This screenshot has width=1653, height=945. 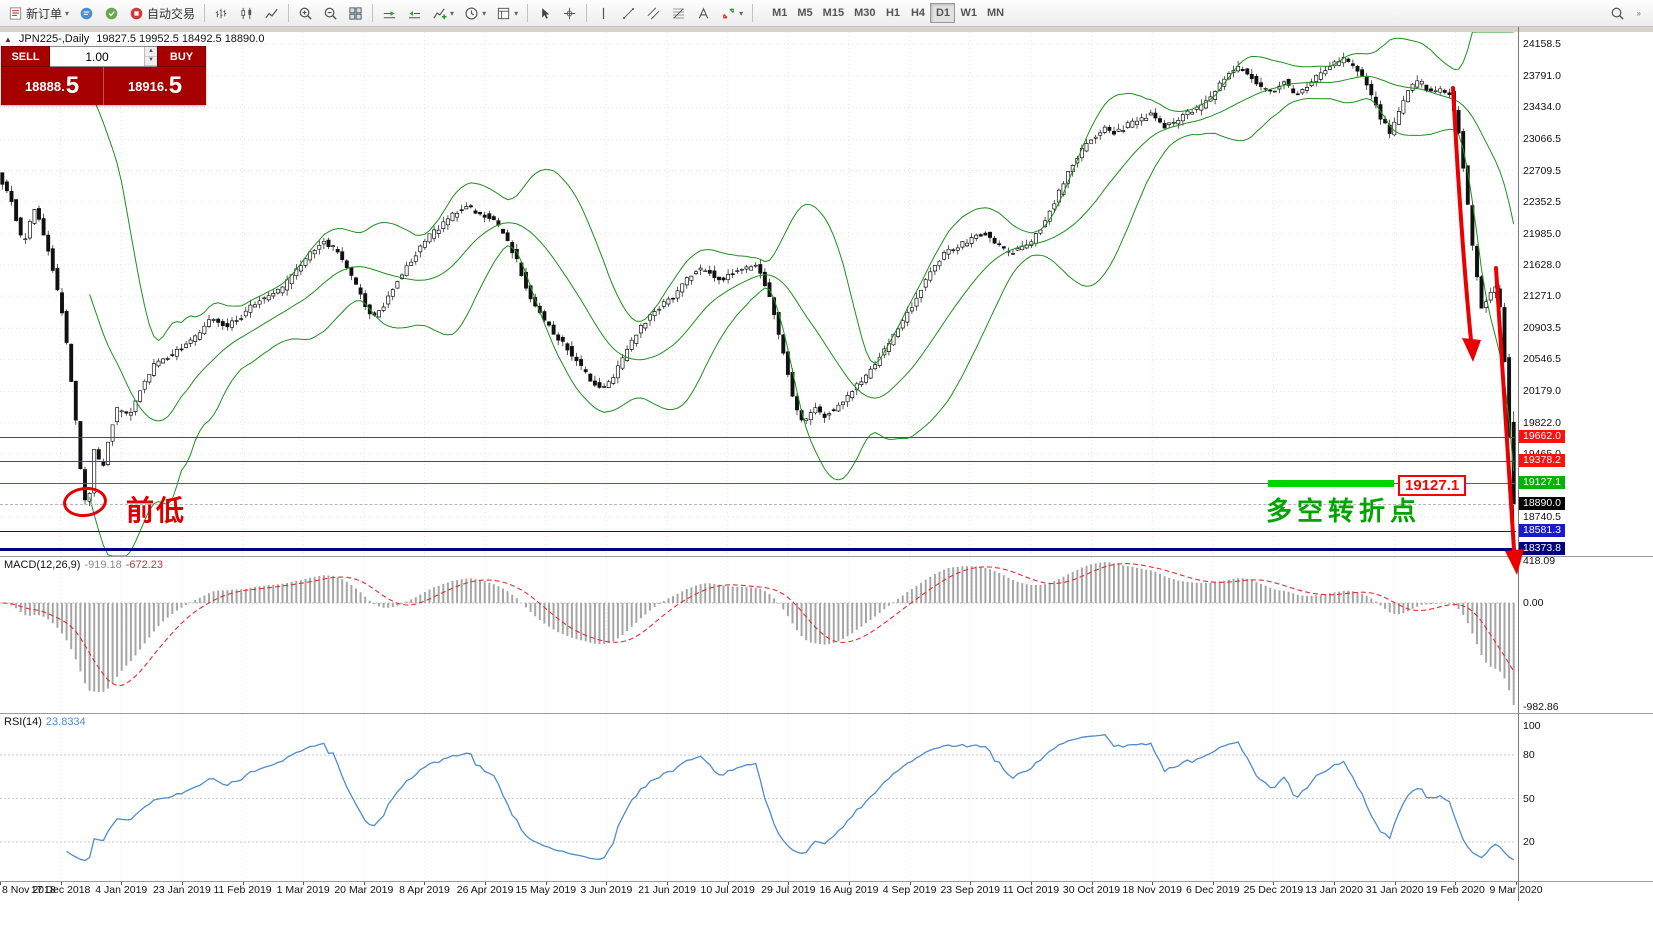 I want to click on horizontal-line-19127.1, so click(x=758, y=484).